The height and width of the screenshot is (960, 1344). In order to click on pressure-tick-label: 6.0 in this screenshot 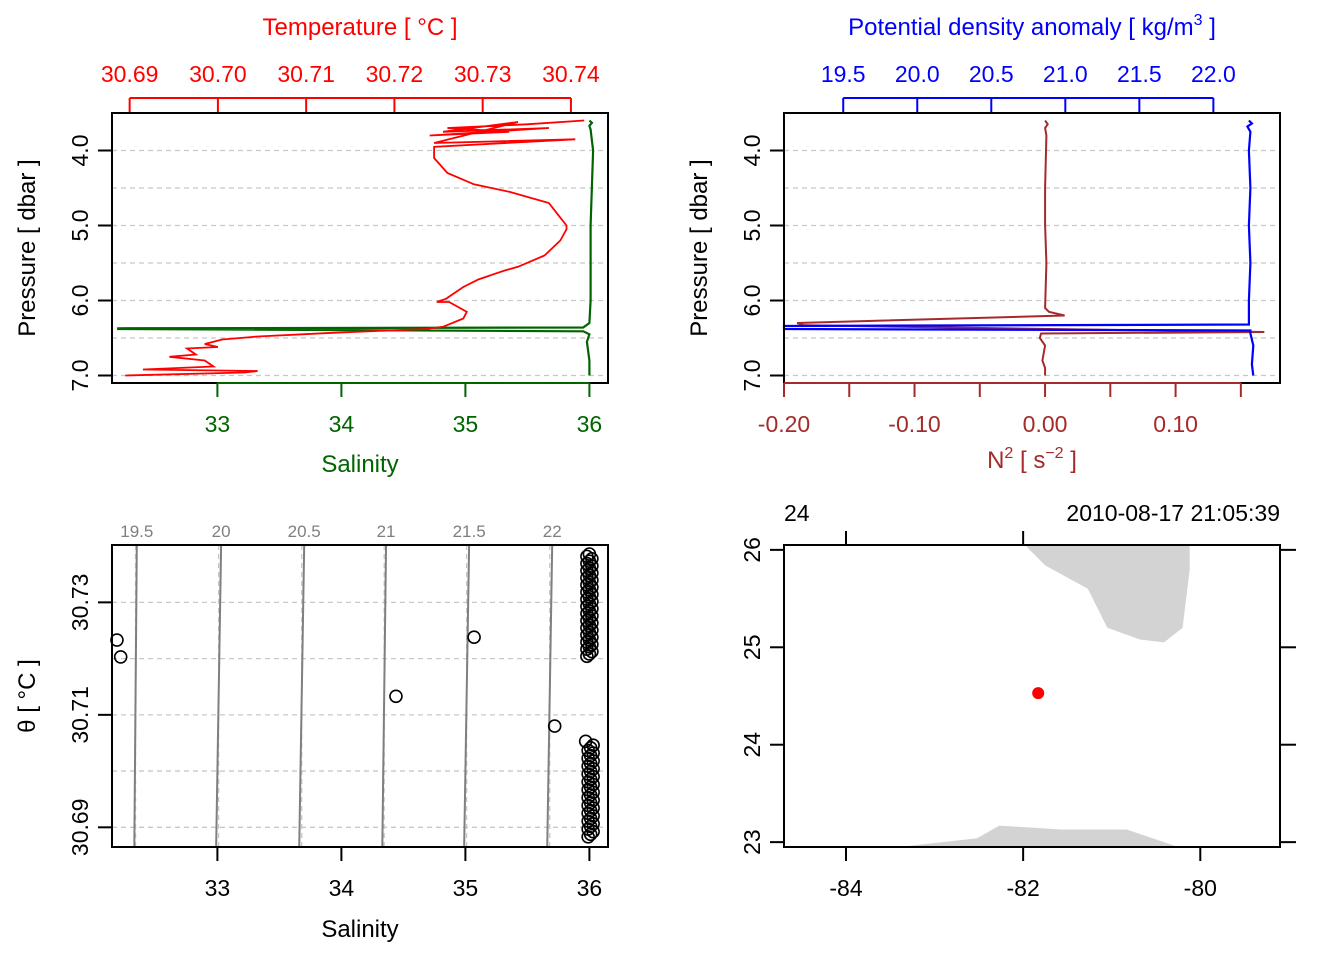, I will do `click(80, 301)`.